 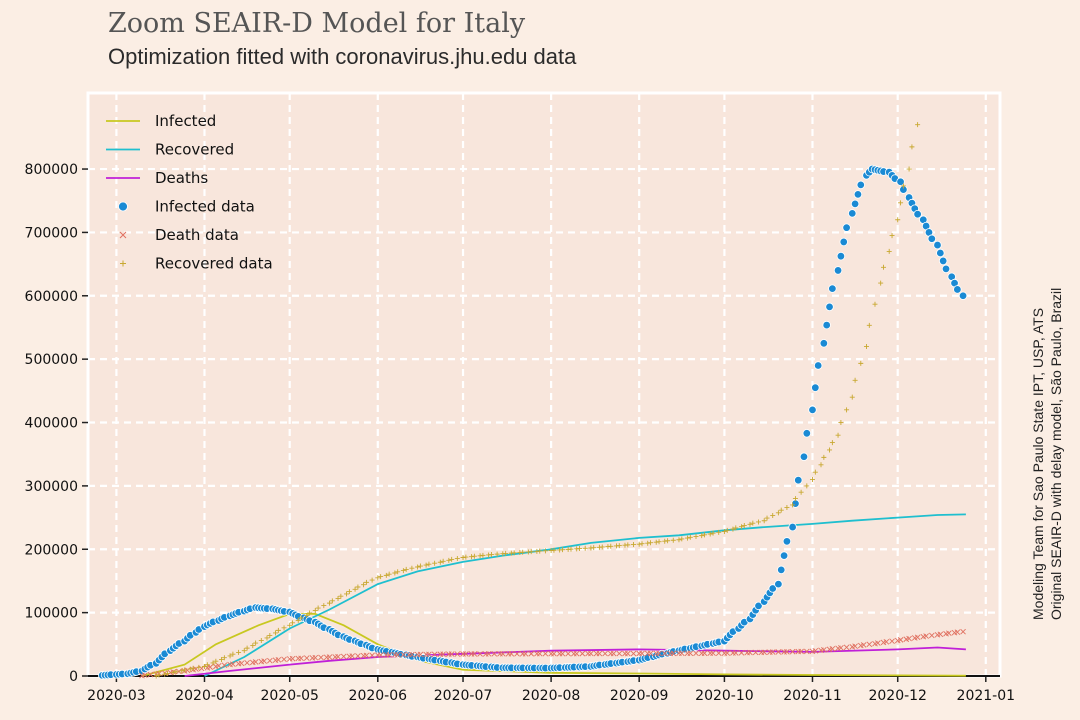 I want to click on x-tick-label: 2020-12, so click(x=897, y=696).